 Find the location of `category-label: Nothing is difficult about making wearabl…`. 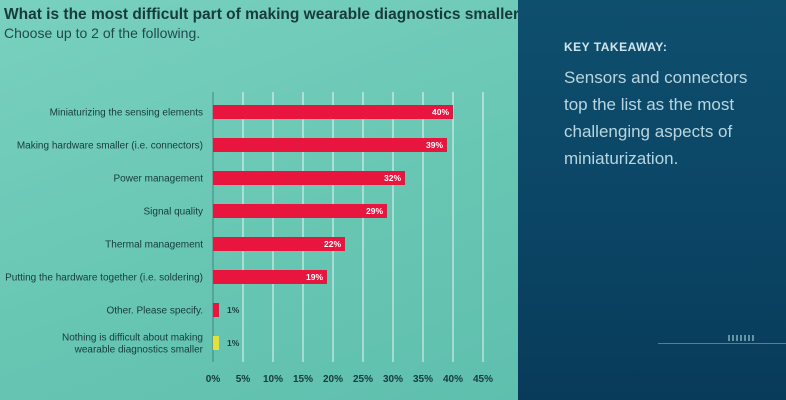

category-label: Nothing is difficult about making wearabl… is located at coordinates (133, 344).